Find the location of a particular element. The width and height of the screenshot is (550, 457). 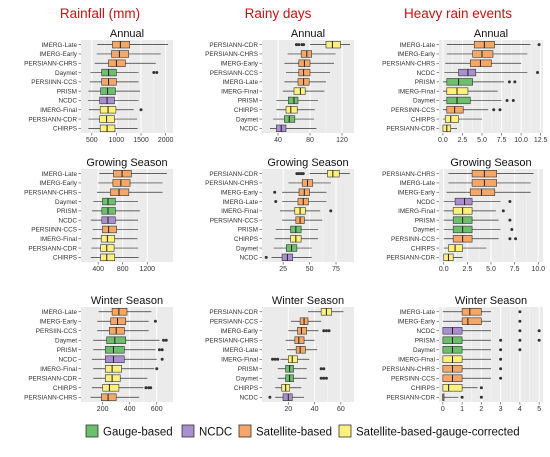

x-tick-label: 2 is located at coordinates (481, 409).